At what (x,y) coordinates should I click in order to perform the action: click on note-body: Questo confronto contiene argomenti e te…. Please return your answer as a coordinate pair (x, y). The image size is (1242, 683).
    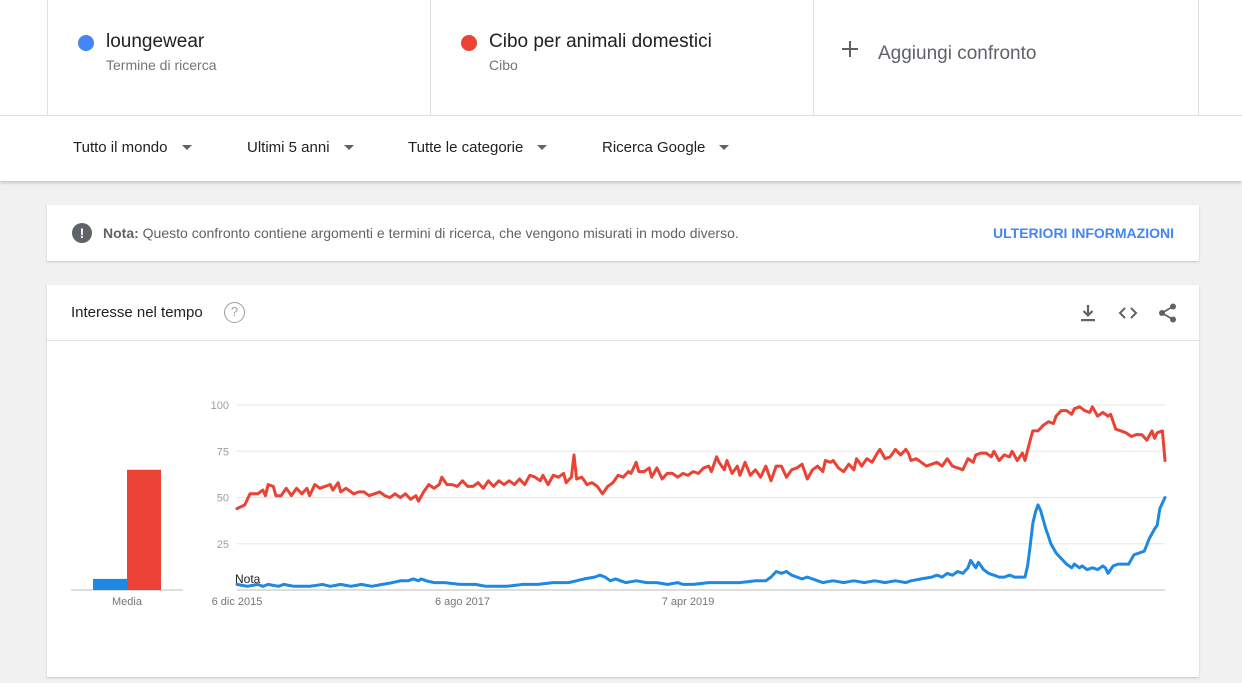
    Looking at the image, I should click on (440, 233).